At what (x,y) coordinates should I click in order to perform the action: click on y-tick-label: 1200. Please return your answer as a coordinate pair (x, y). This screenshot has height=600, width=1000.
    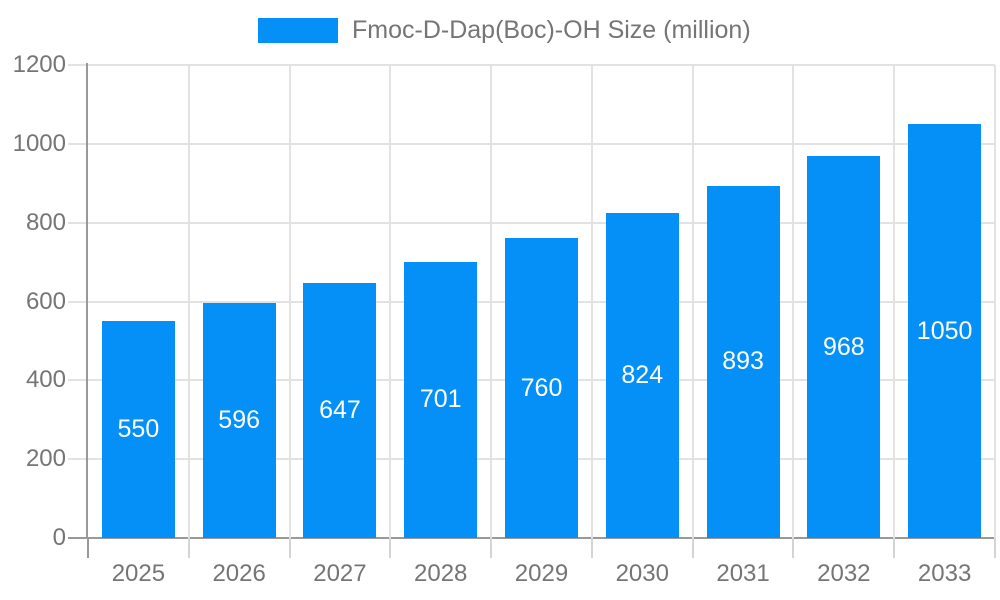
    Looking at the image, I should click on (39, 64).